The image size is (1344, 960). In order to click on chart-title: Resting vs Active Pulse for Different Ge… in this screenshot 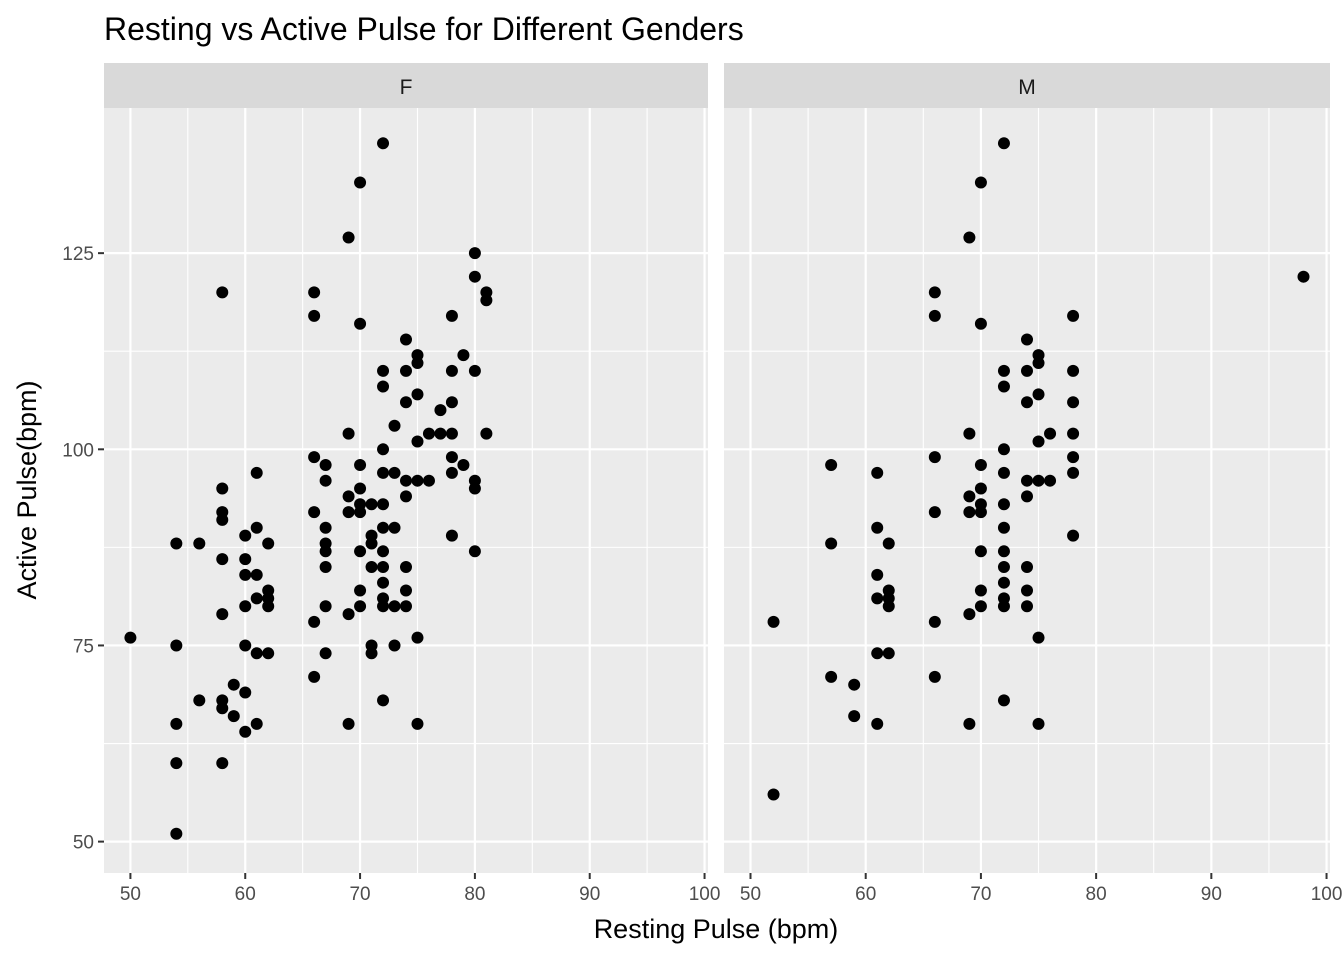, I will do `click(424, 29)`.